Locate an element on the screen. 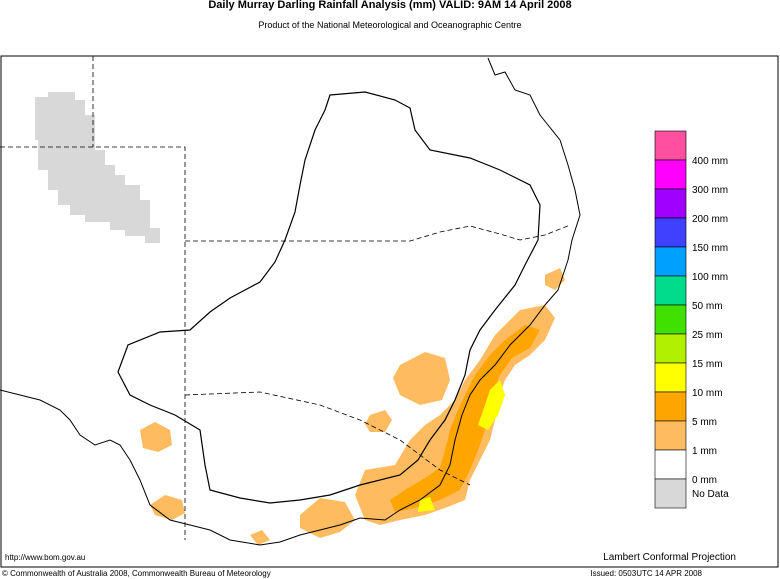 The image size is (780, 579). legend-label: 400 mm is located at coordinates (710, 161).